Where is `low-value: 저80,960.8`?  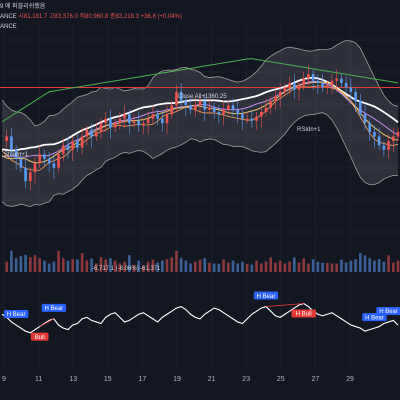
low-value: 저80,960.8 is located at coordinates (94, 17).